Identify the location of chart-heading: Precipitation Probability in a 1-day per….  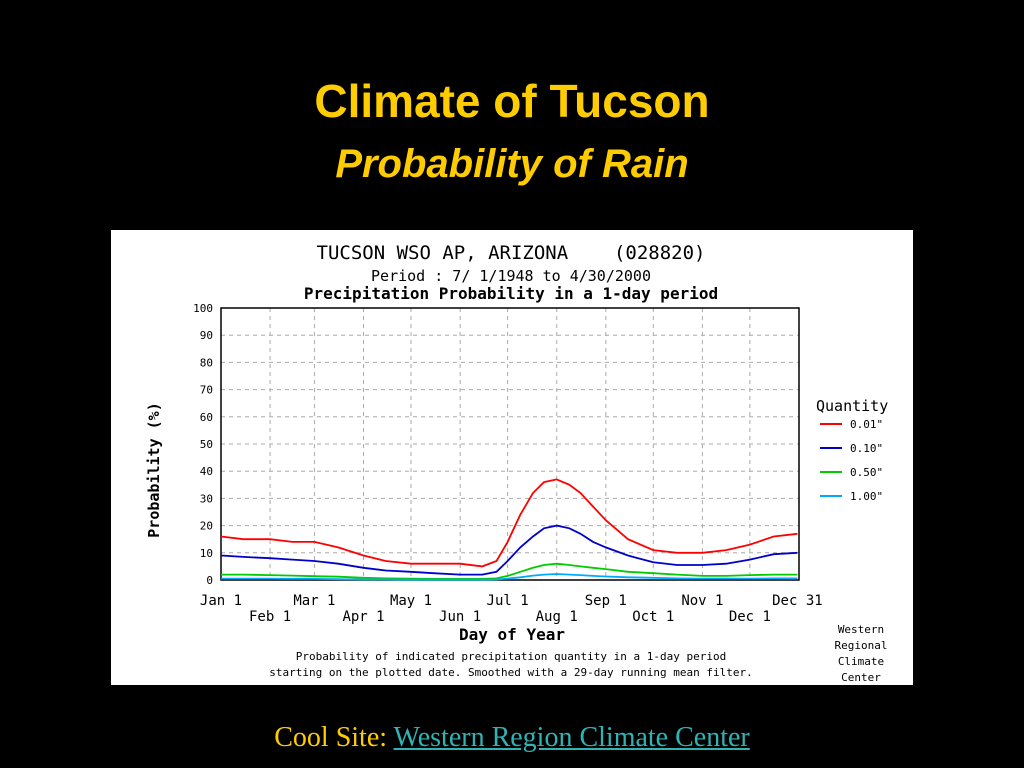
(511, 293).